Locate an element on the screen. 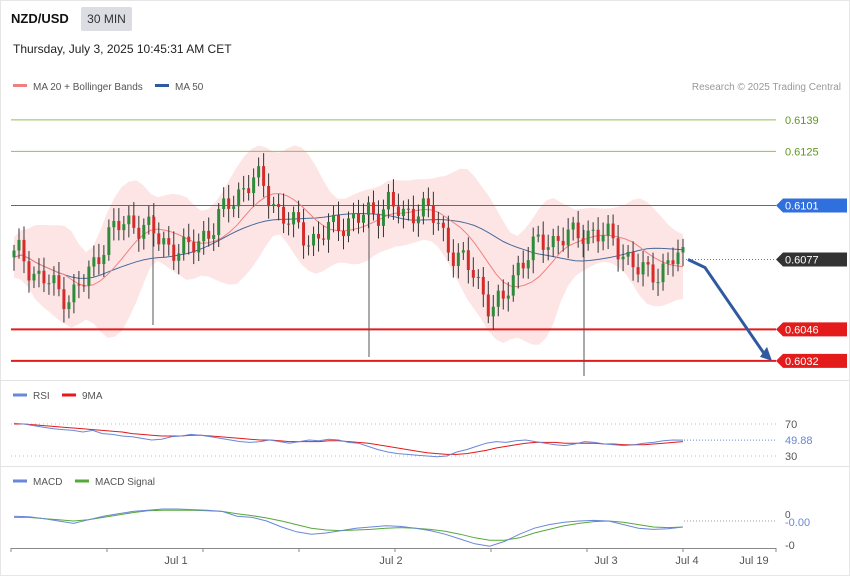 The height and width of the screenshot is (576, 850). x-tick-label: Jul 3 is located at coordinates (605, 561).